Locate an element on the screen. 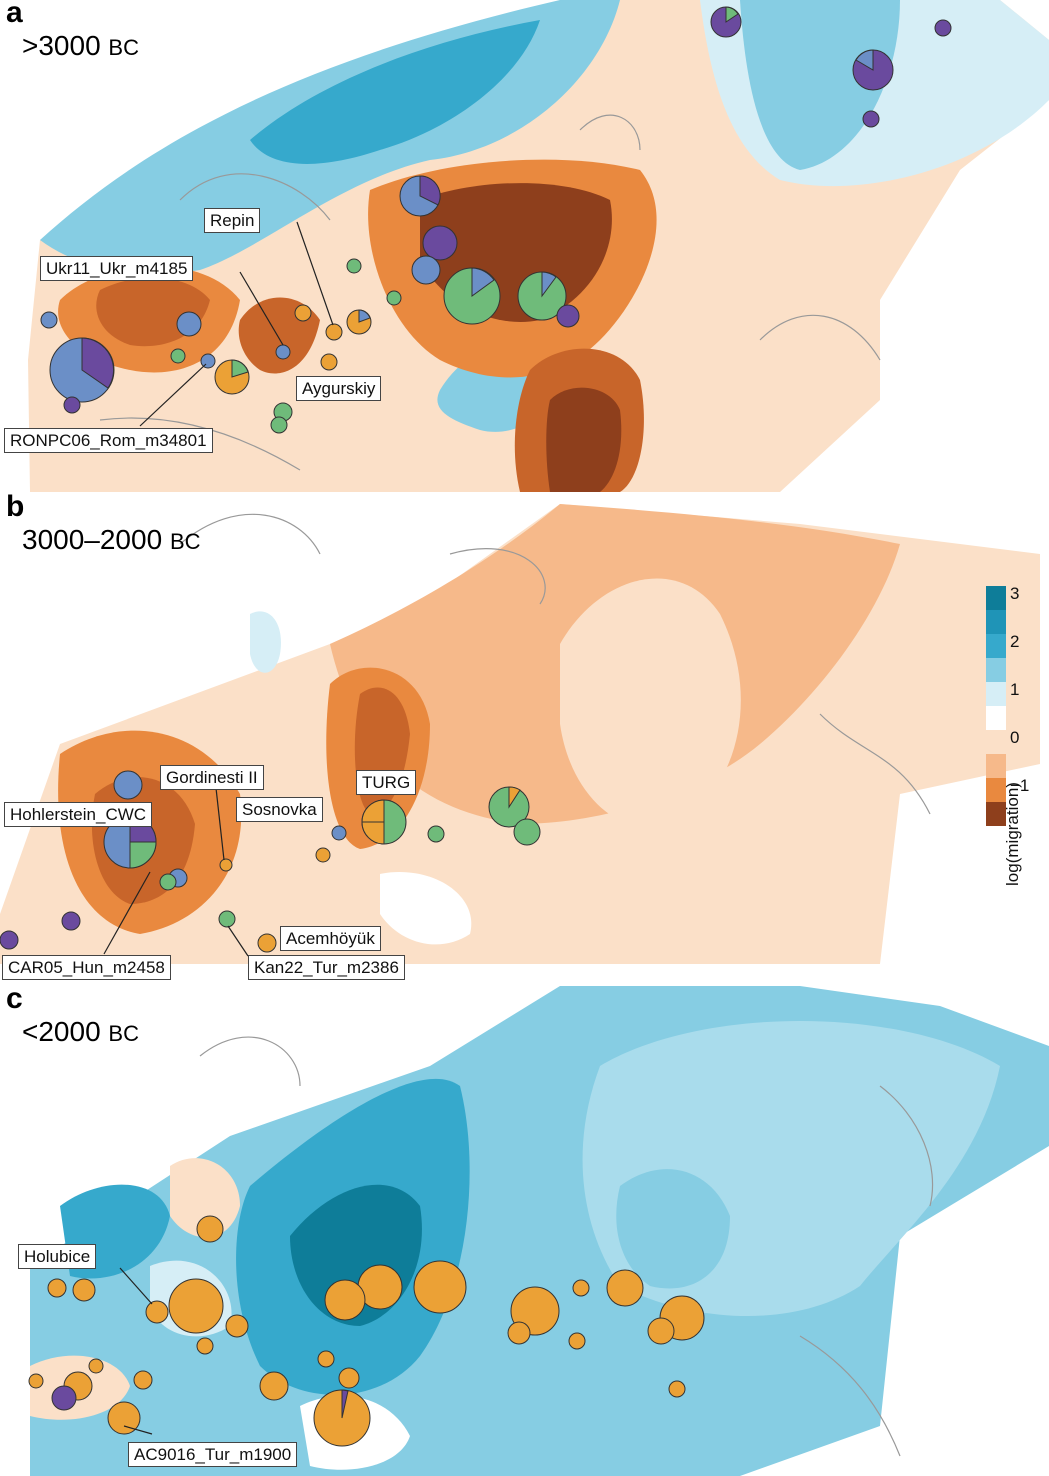 This screenshot has height=1476, width=1049. site-label-holubice: Holubice is located at coordinates (57, 1256).